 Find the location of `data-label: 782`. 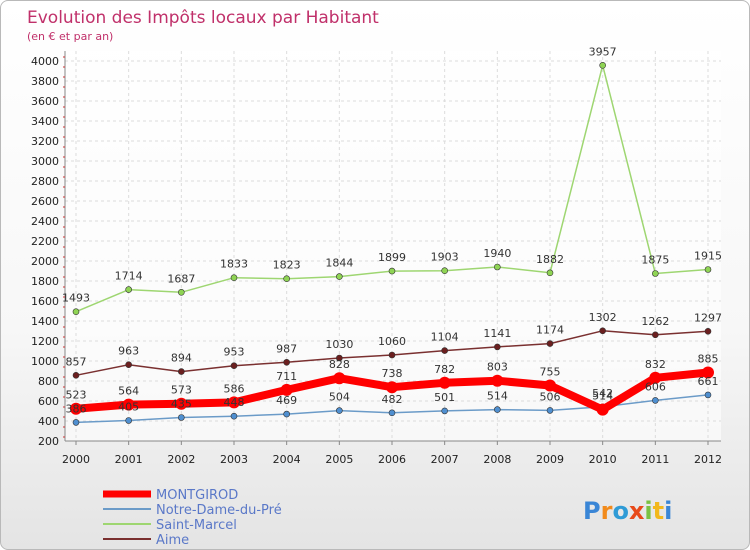

data-label: 782 is located at coordinates (444, 369).